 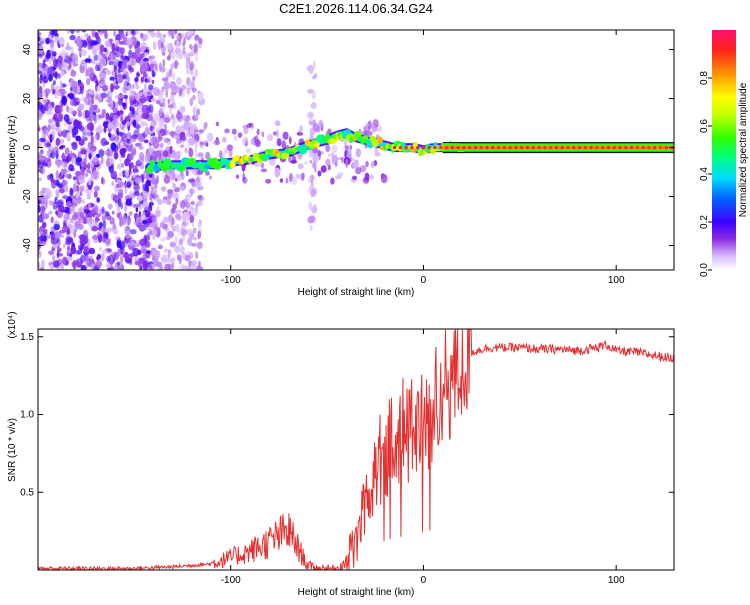 I want to click on top-y-axis-label: Frequency (Hz), so click(x=12, y=150).